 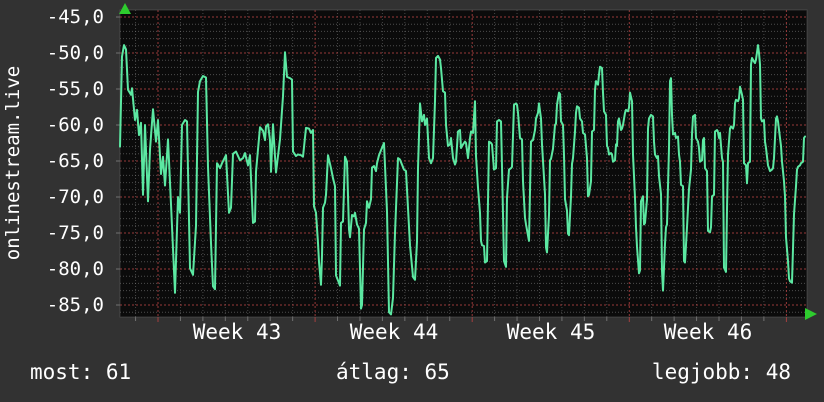 What do you see at coordinates (394, 332) in the screenshot?
I see `x-axis-week-label: Week 44` at bounding box center [394, 332].